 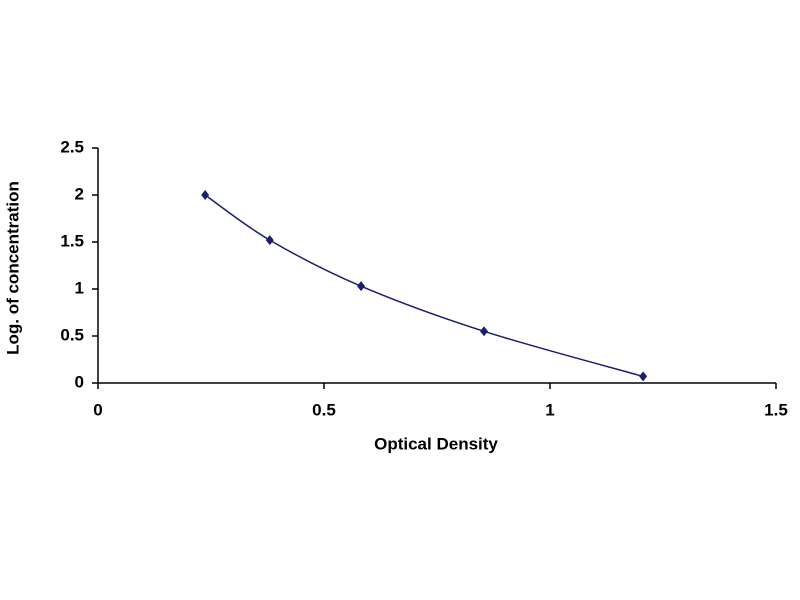 What do you see at coordinates (97, 409) in the screenshot?
I see `x-tick-label: 0` at bounding box center [97, 409].